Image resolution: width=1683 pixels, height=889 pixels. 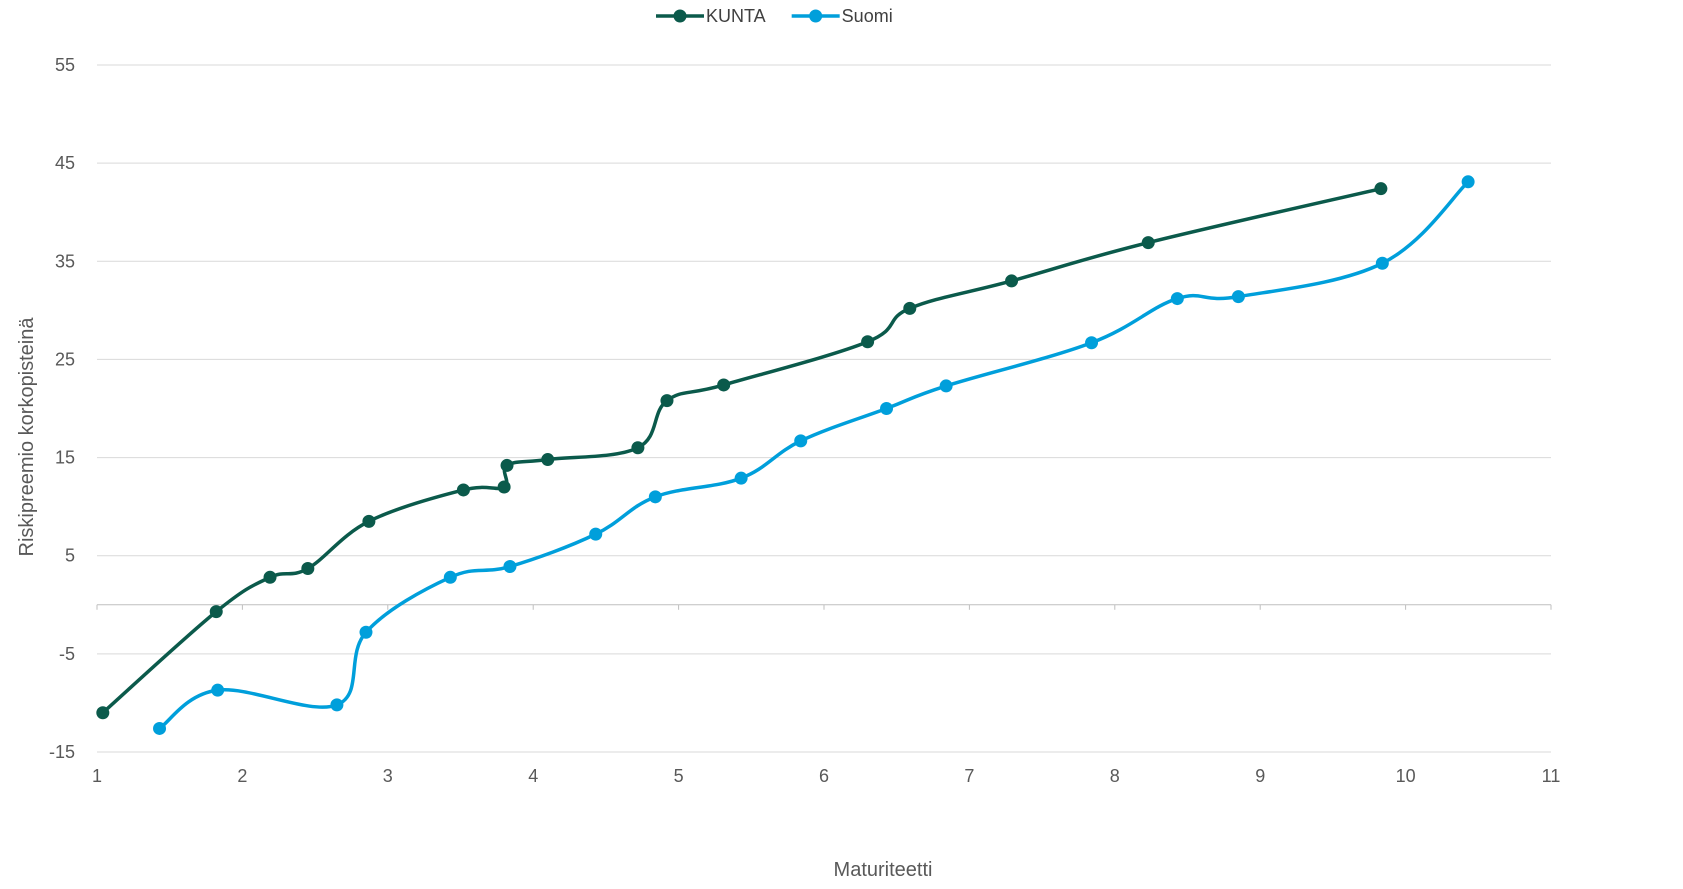 I want to click on y-tick-label: 55, so click(x=65, y=65).